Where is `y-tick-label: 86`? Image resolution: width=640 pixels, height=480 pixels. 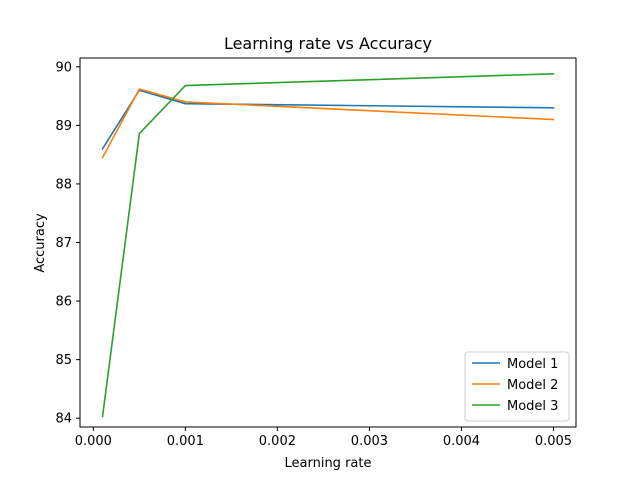 y-tick-label: 86 is located at coordinates (63, 302).